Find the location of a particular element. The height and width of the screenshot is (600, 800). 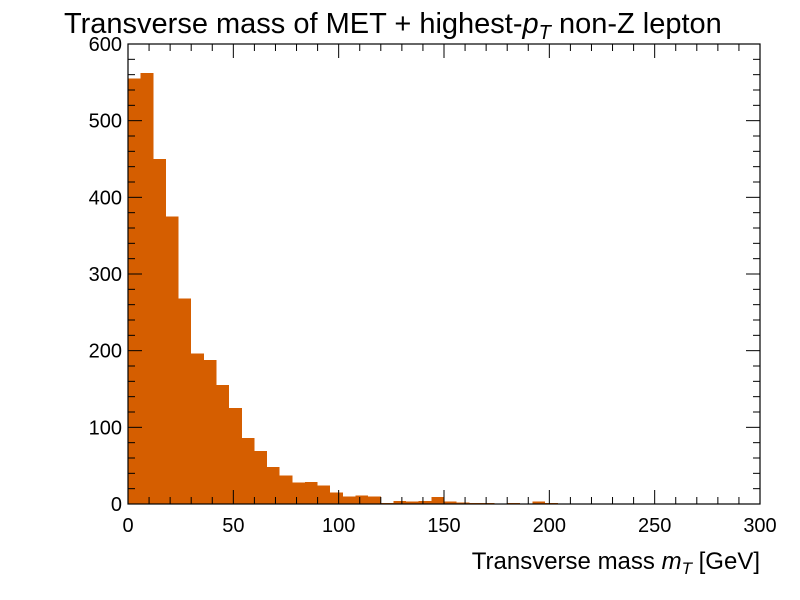

y-tick-label: 0 is located at coordinates (116, 505).